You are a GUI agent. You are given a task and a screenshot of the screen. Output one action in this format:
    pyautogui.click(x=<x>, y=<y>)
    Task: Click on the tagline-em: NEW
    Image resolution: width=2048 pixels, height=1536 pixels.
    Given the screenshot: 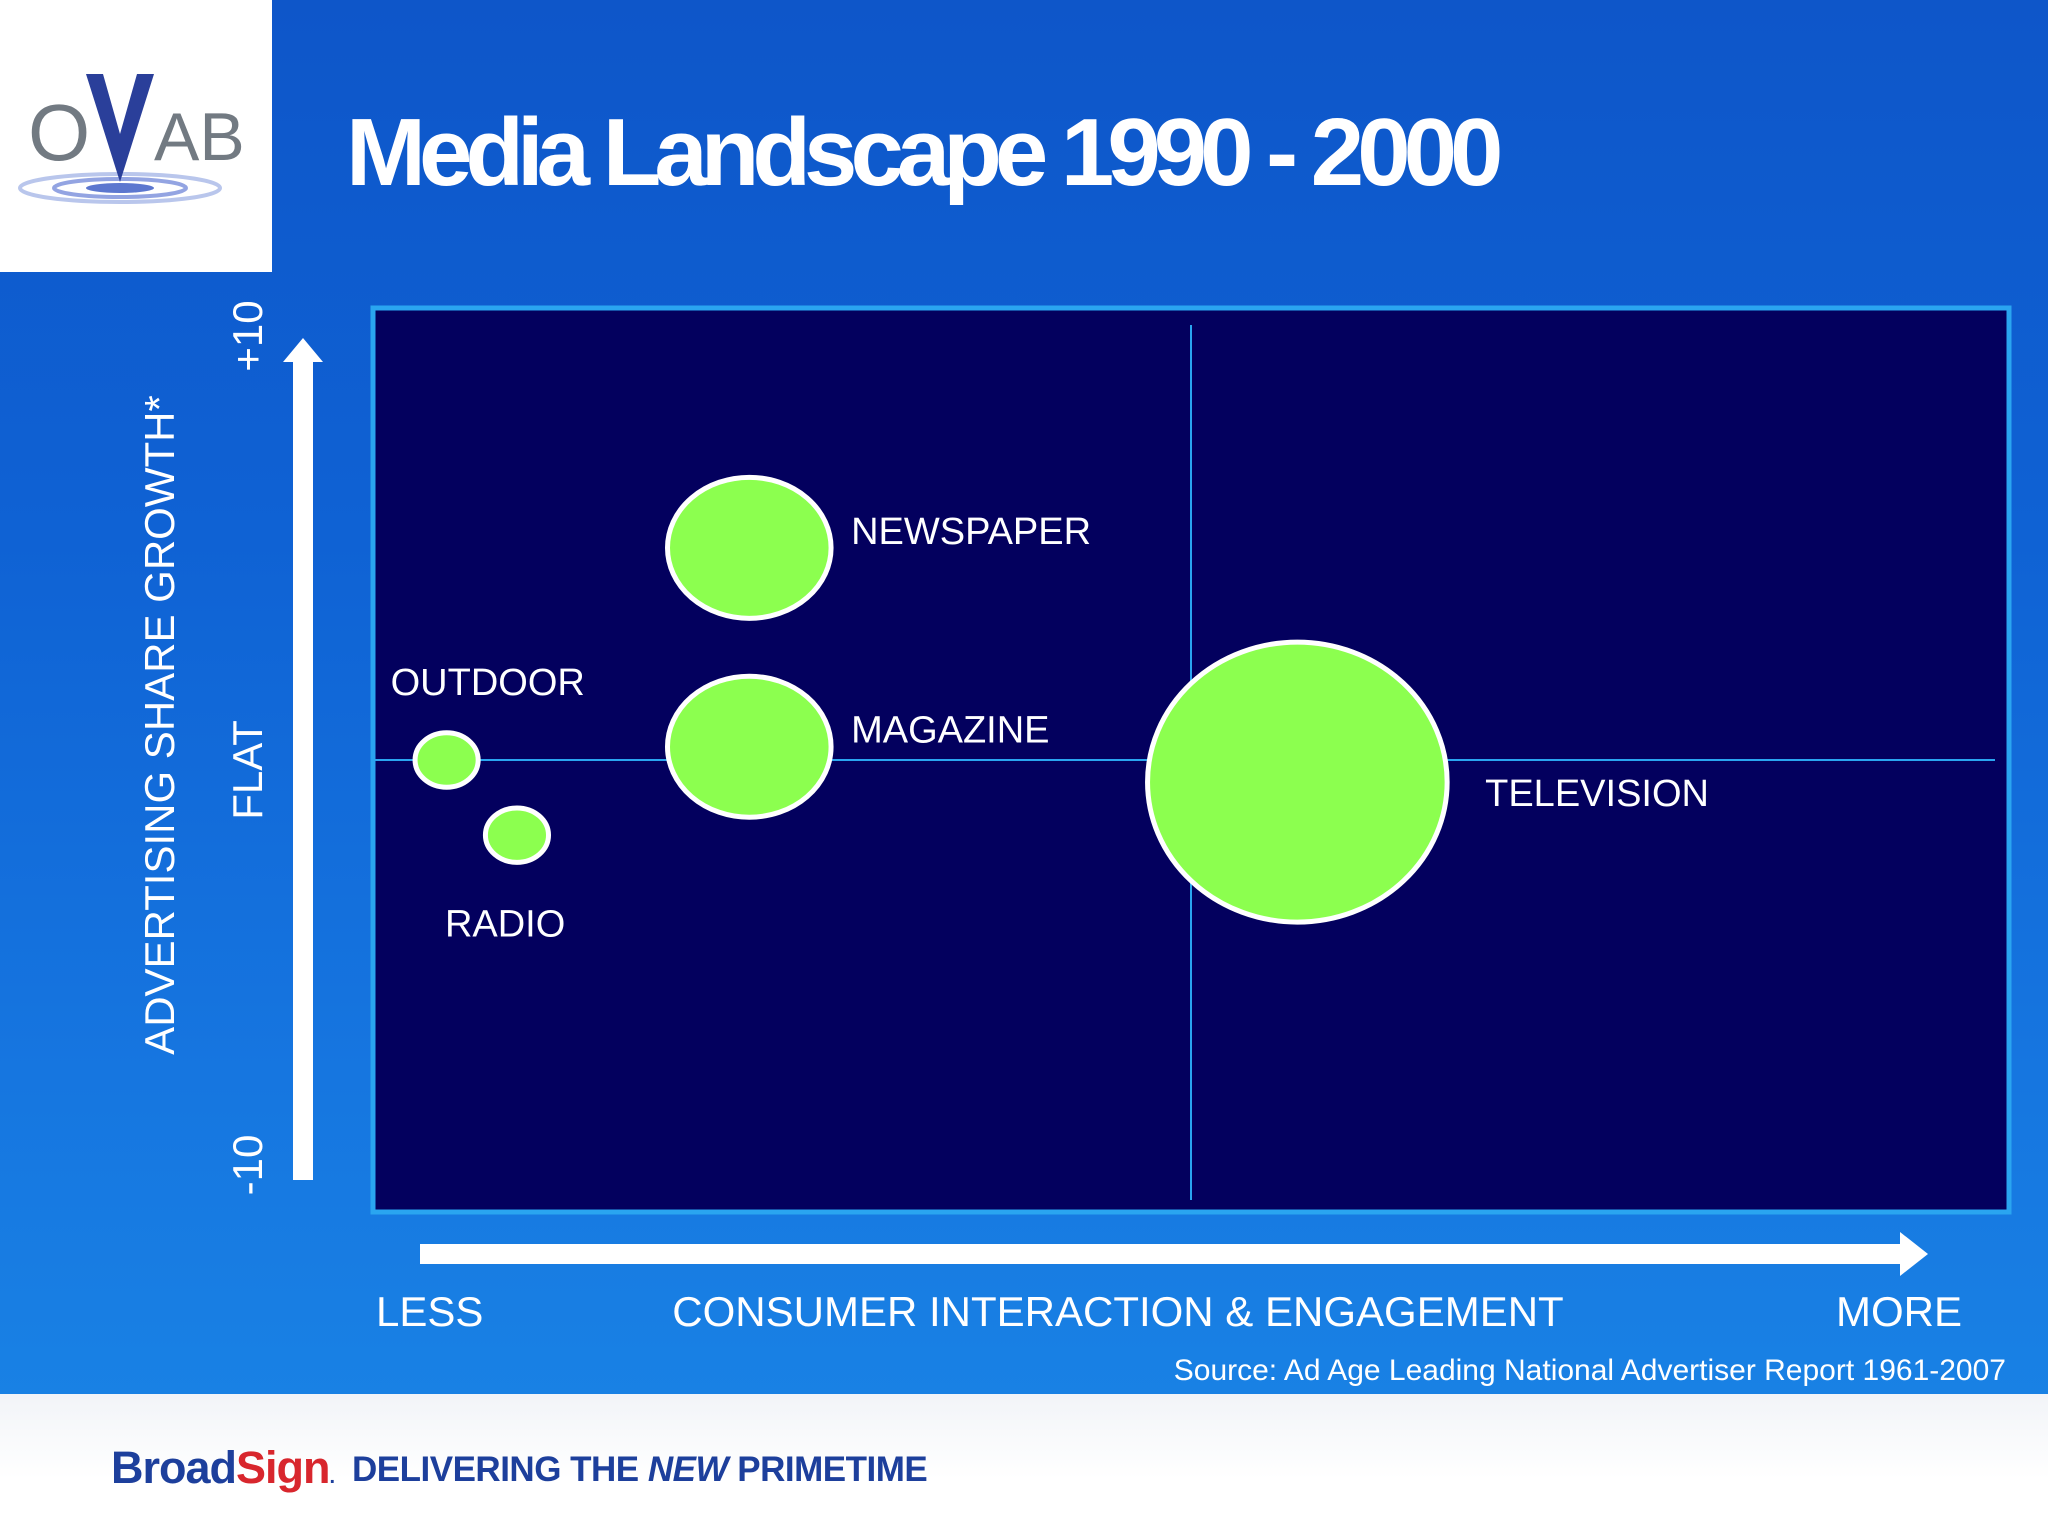 What is the action you would take?
    pyautogui.click(x=688, y=1469)
    